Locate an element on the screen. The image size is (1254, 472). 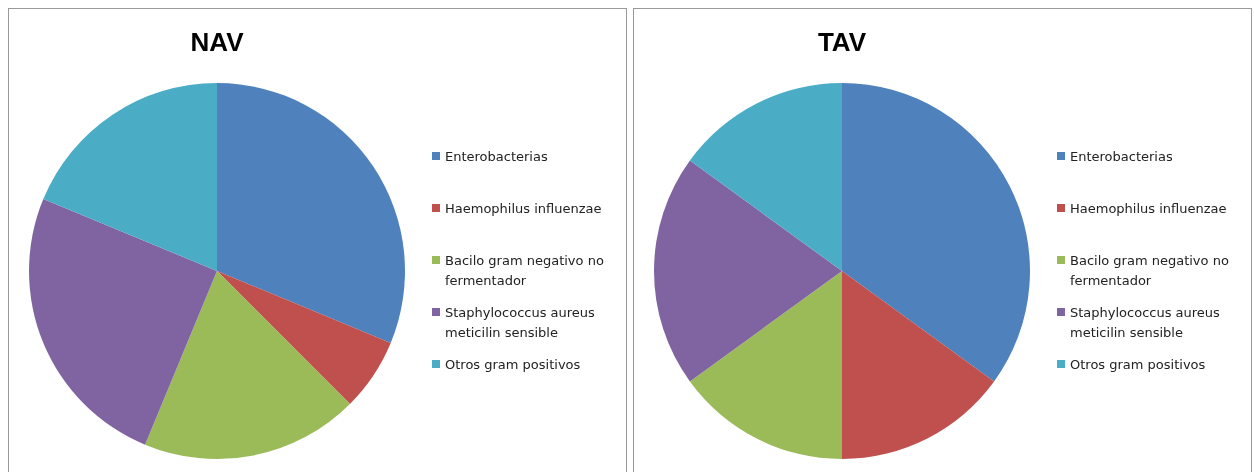
chart-title: TAV is located at coordinates (842, 42).